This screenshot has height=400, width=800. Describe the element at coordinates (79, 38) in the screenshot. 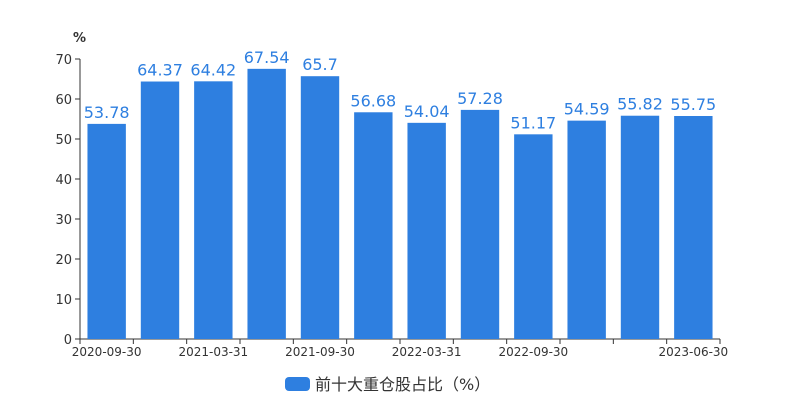

I see `y-axis-unit-label: %` at that location.